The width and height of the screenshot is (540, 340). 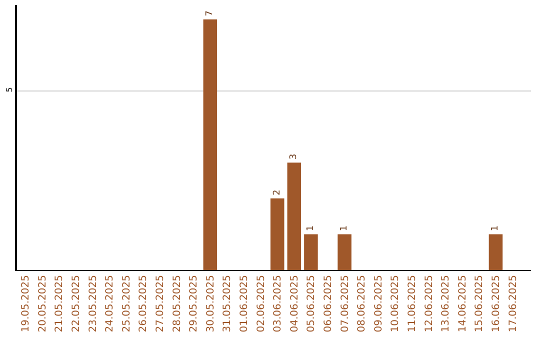 I want to click on x-tick-label: 12.06.2025, so click(x=429, y=303).